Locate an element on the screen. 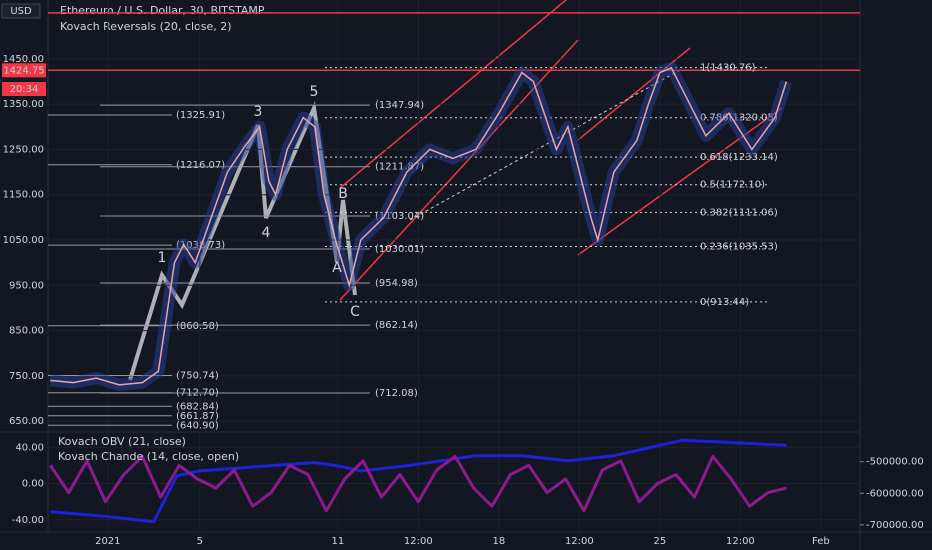  wave-label: B is located at coordinates (343, 194).